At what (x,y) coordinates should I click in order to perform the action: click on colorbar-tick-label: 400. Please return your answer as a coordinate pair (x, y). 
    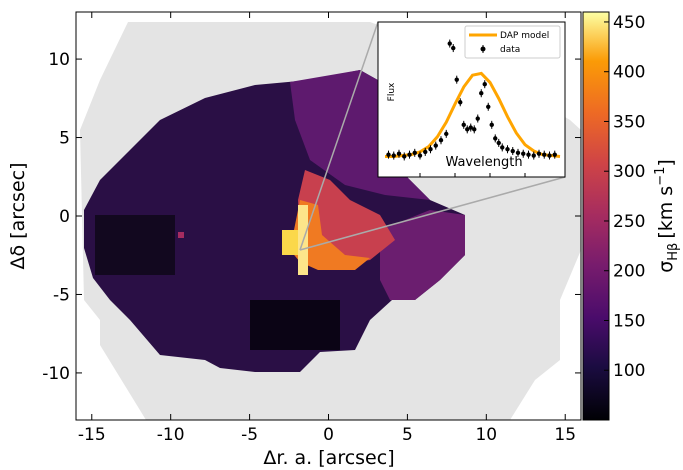
    Looking at the image, I should click on (629, 73).